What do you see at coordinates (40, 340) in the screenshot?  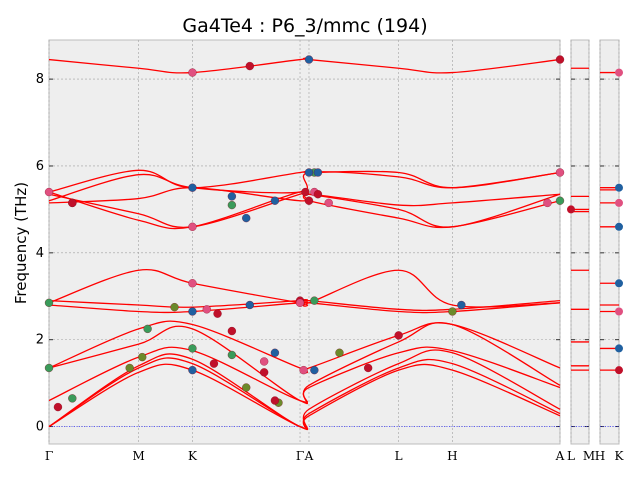 I see `y-tick-label: 2` at bounding box center [40, 340].